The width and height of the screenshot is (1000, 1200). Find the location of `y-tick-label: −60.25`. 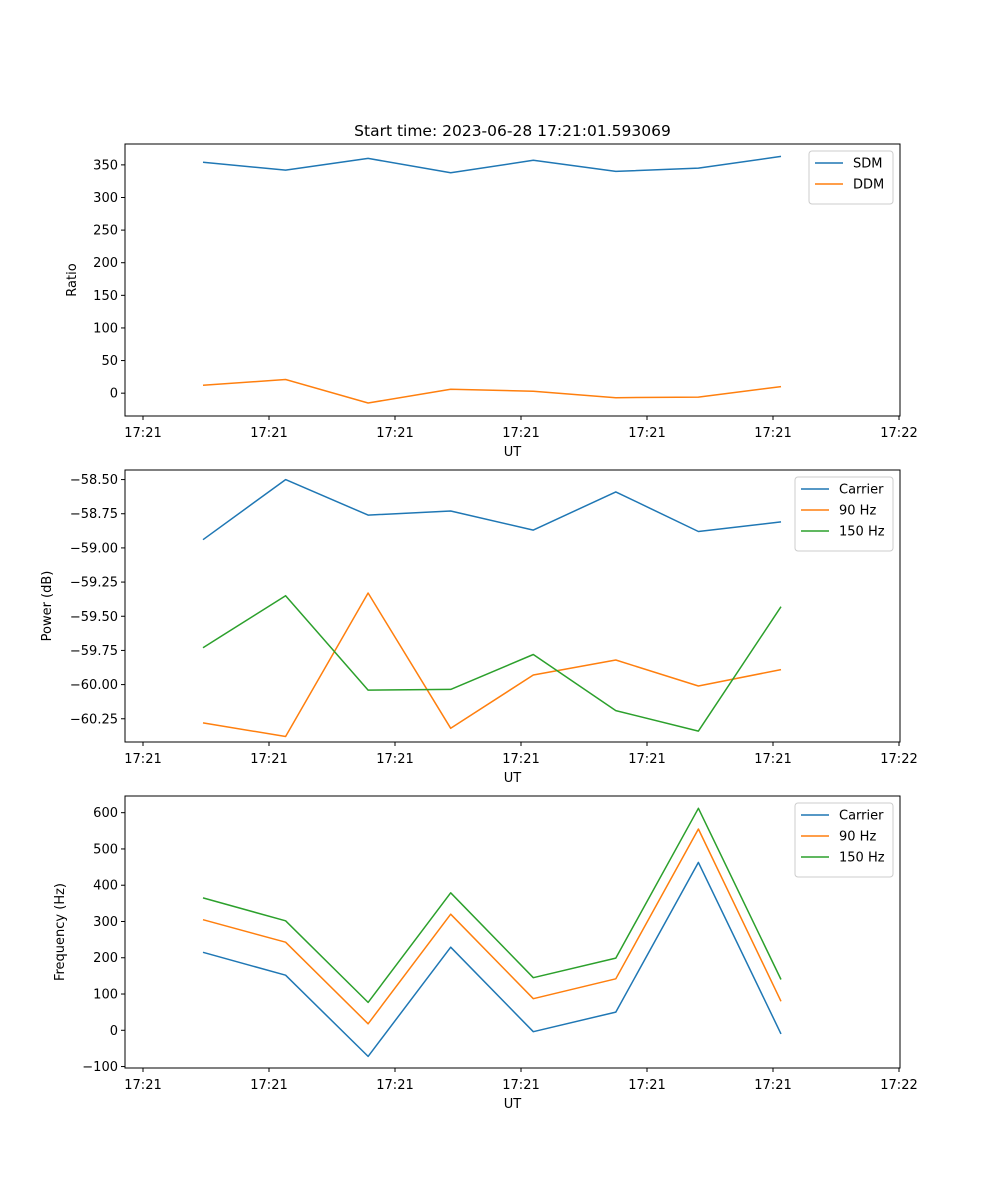

y-tick-label: −60.25 is located at coordinates (94, 719).